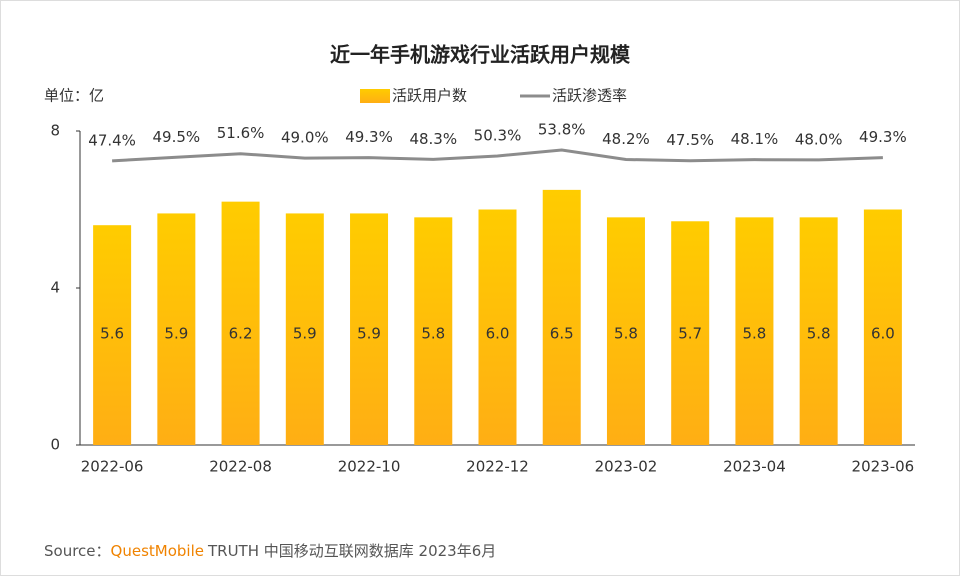 This screenshot has height=576, width=960. Describe the element at coordinates (497, 155) in the screenshot. I see `line` at that location.